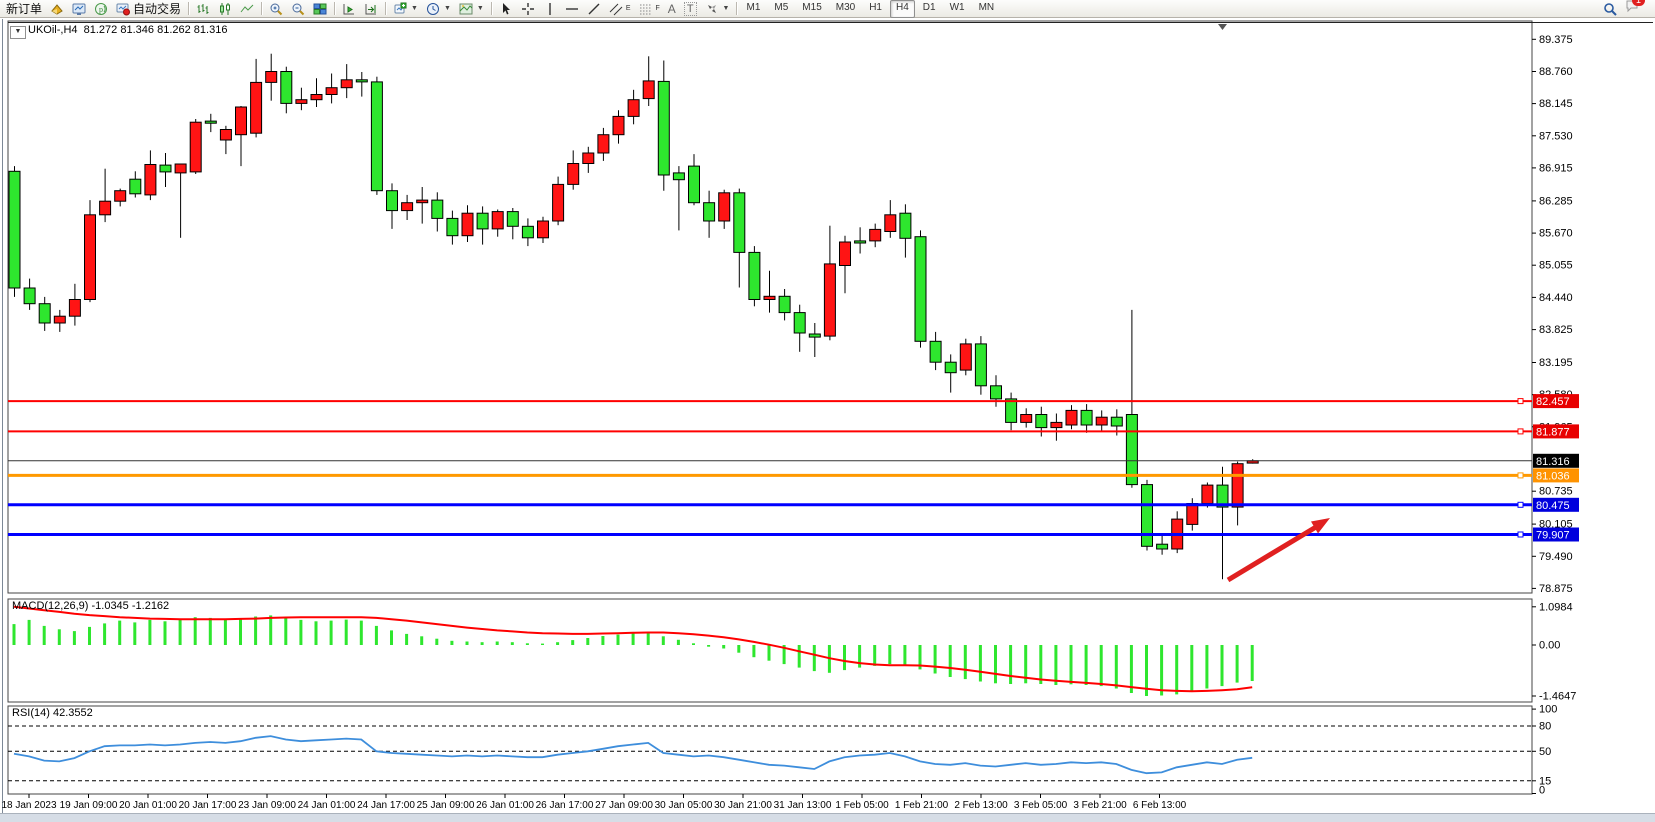 The height and width of the screenshot is (822, 1655). I want to click on horizontal-line-icon, so click(571, 8).